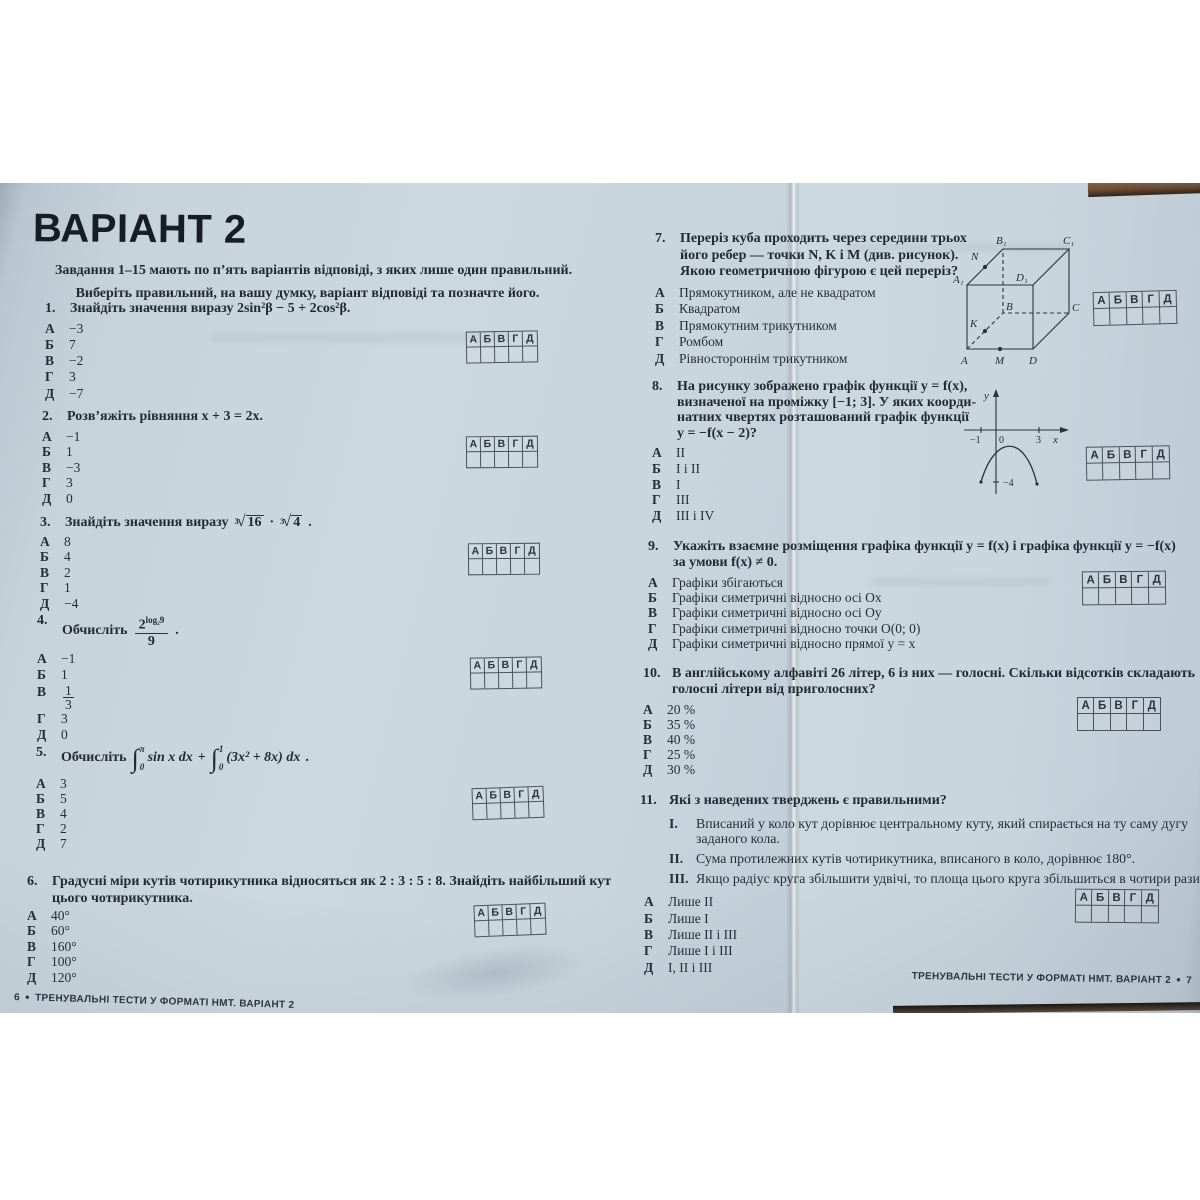 This screenshot has width=1200, height=1200. Describe the element at coordinates (176, 523) in the screenshot. I see `question-head: 3. Знайдіть значення виразу 3 √ 16 · 3 √ 4 .` at that location.